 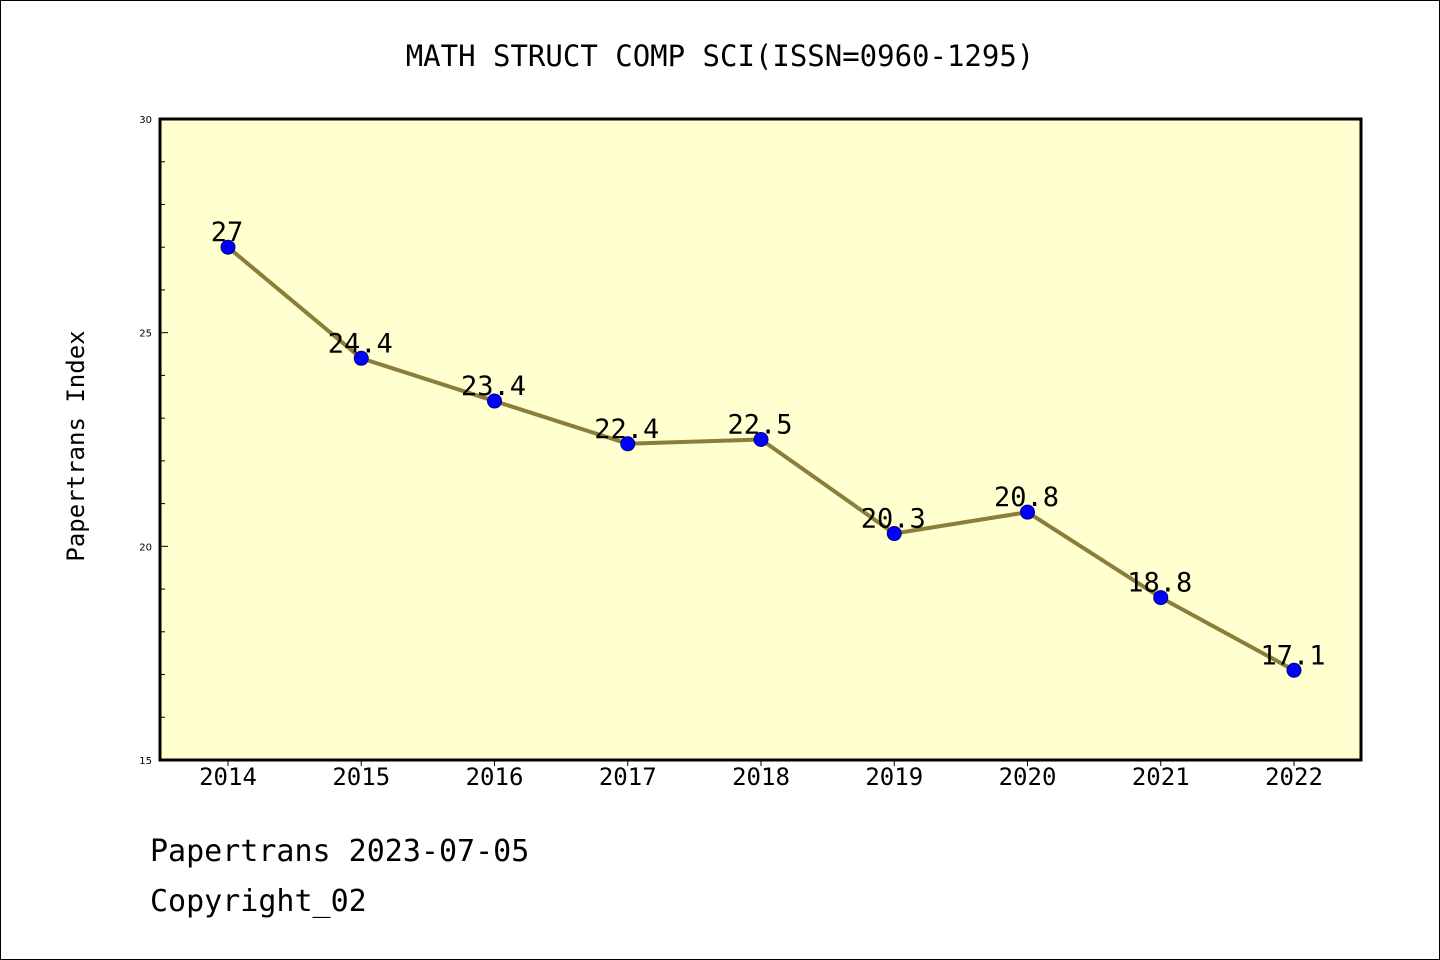 What do you see at coordinates (626, 429) in the screenshot?
I see `data-label: 22.4` at bounding box center [626, 429].